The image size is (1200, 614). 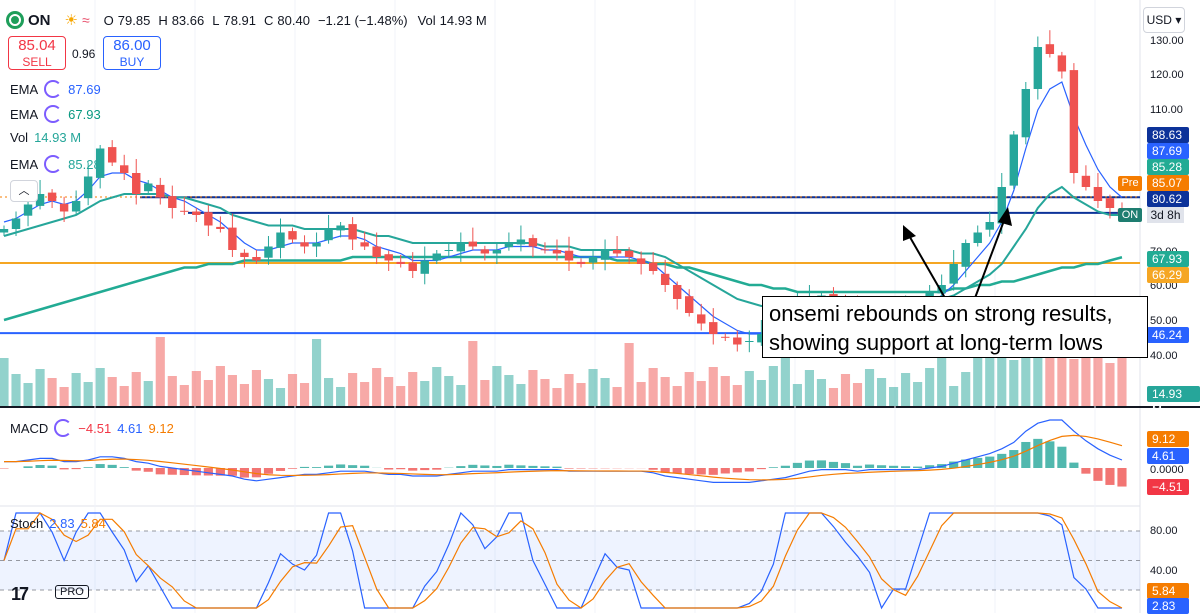 I want to click on sell-button: 85.04 SELL, so click(x=37, y=53).